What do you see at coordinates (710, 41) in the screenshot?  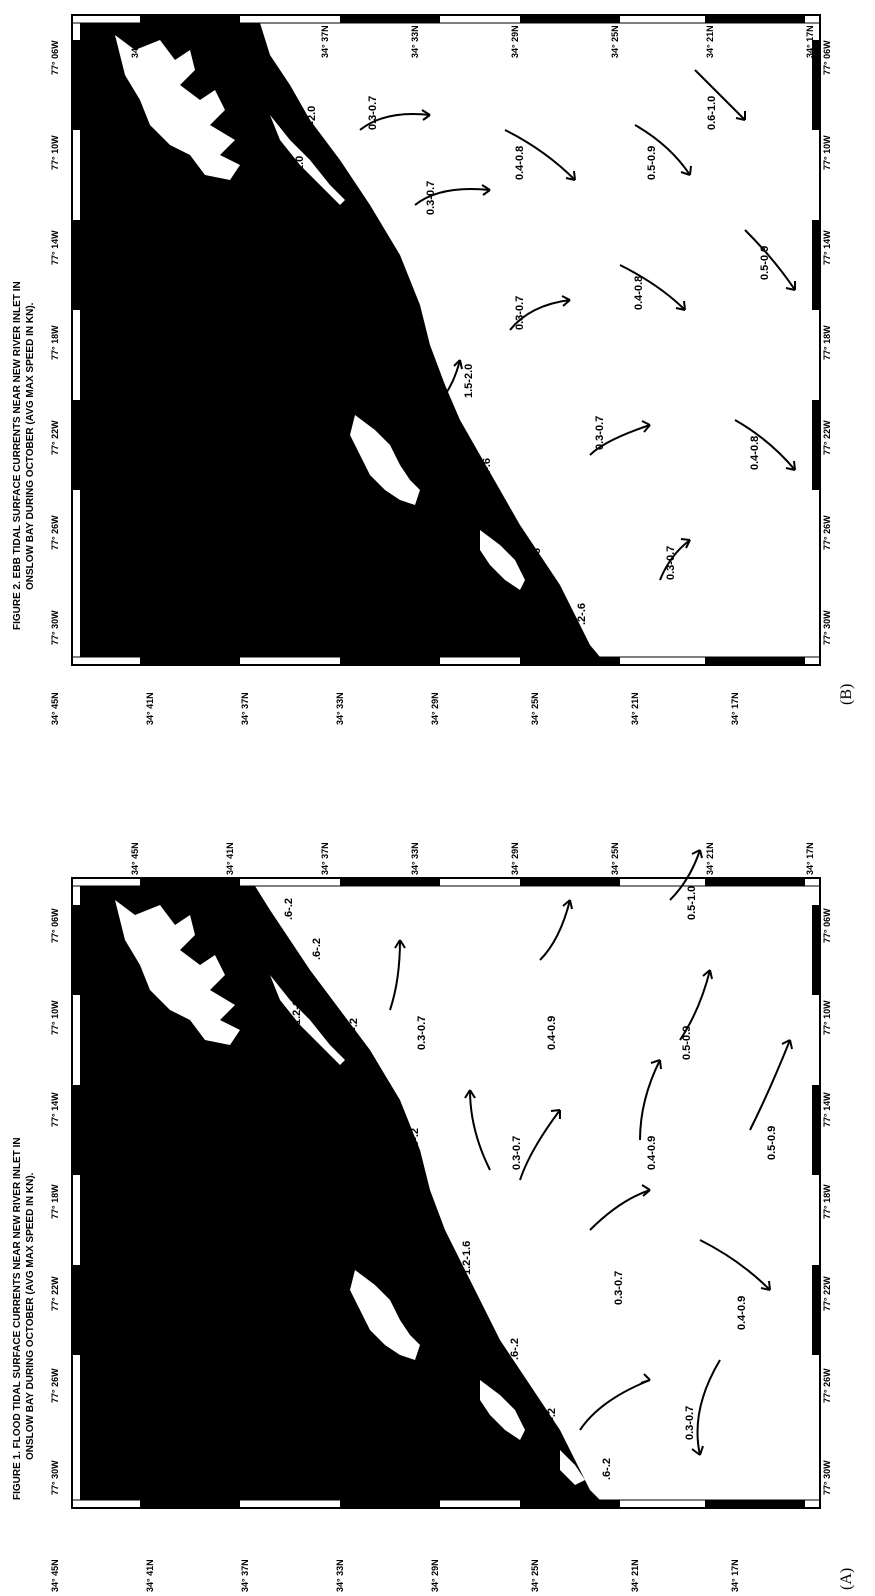 I see `panel-b-lat-right-6: 34° 21N` at bounding box center [710, 41].